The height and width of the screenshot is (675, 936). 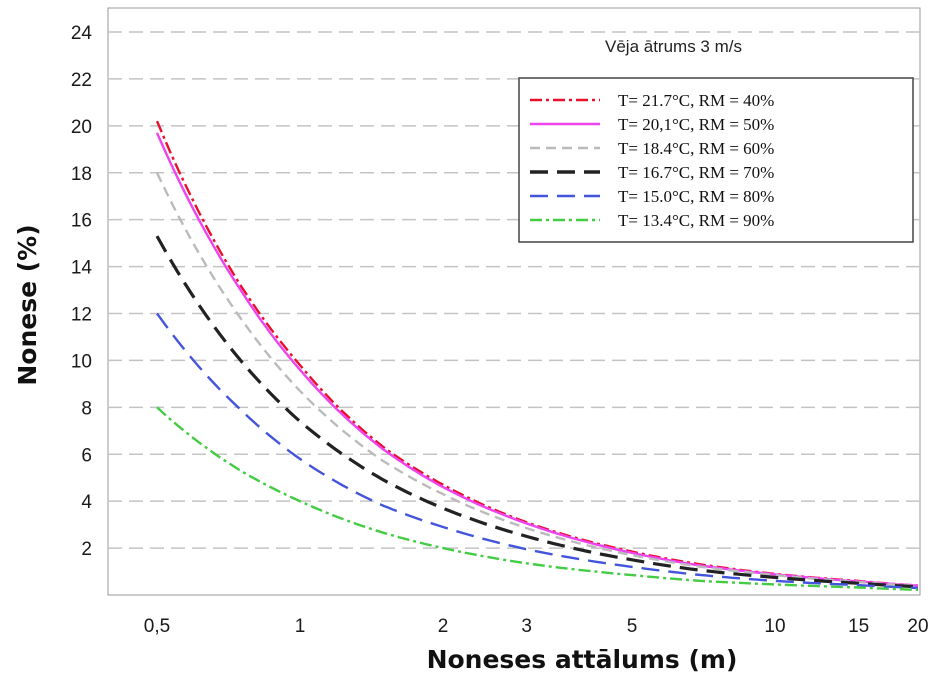 I want to click on x-tick-label: 0,5, so click(x=157, y=626).